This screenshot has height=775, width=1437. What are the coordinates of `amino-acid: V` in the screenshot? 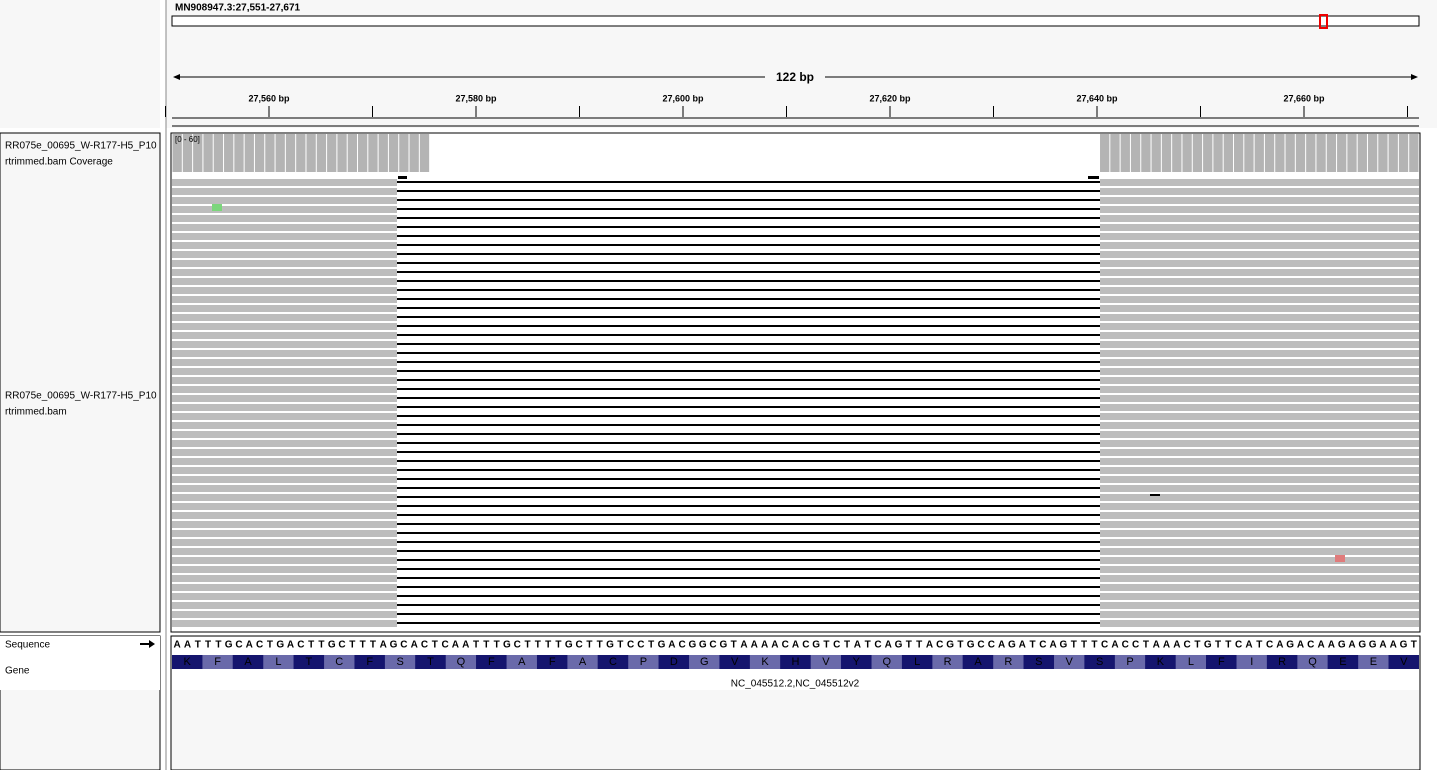 It's located at (735, 662).